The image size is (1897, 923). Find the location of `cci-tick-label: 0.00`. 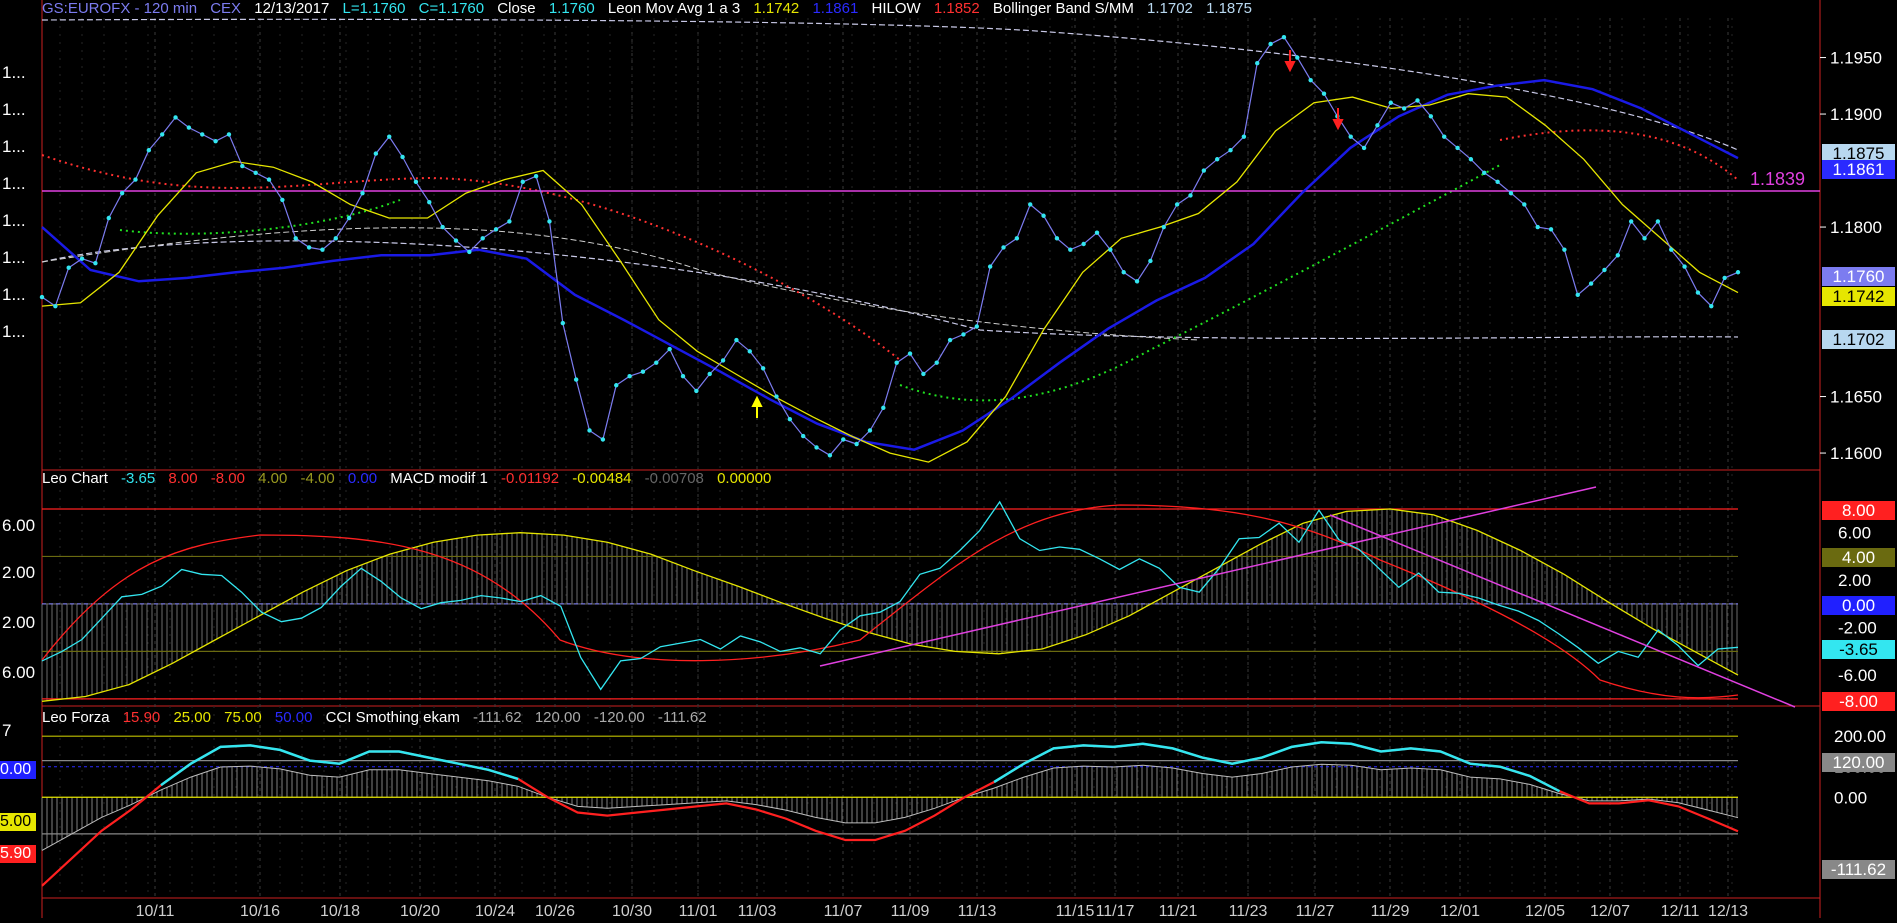

cci-tick-label: 0.00 is located at coordinates (1850, 797).